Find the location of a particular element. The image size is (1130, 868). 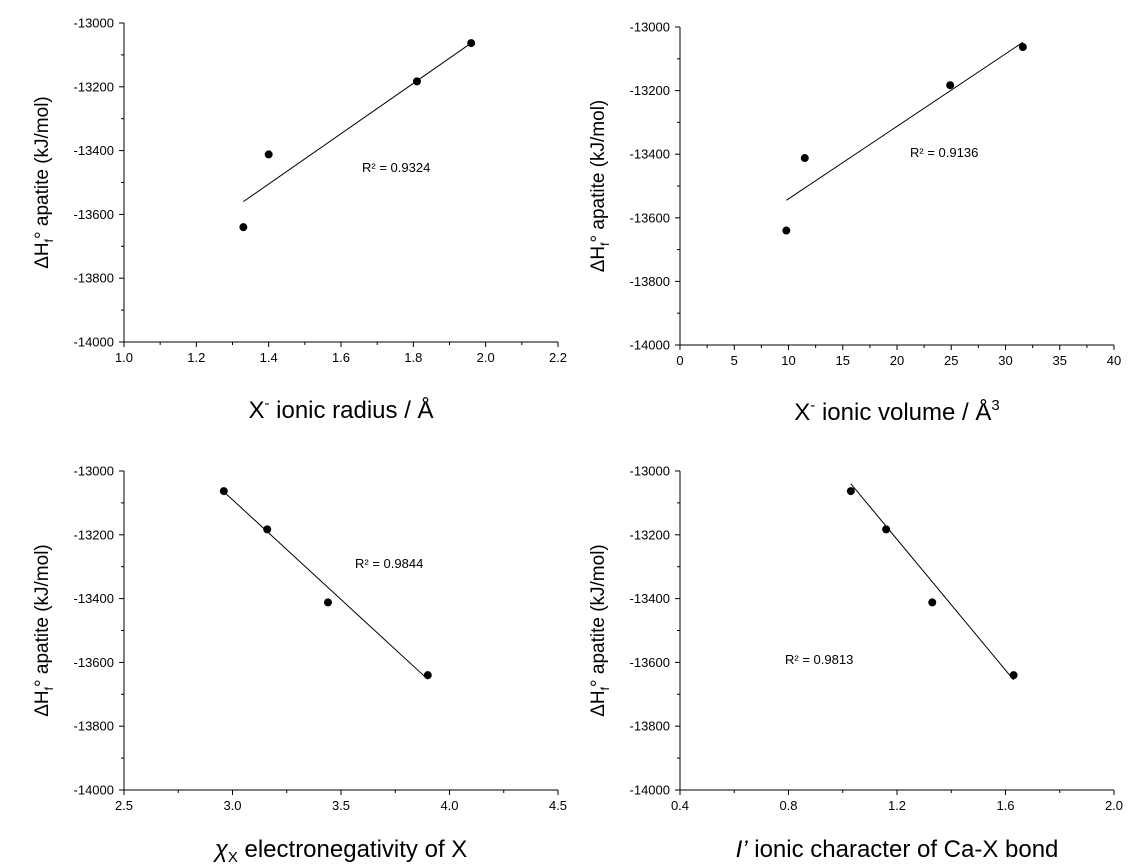

x-tick-label: 35 is located at coordinates (1060, 360).